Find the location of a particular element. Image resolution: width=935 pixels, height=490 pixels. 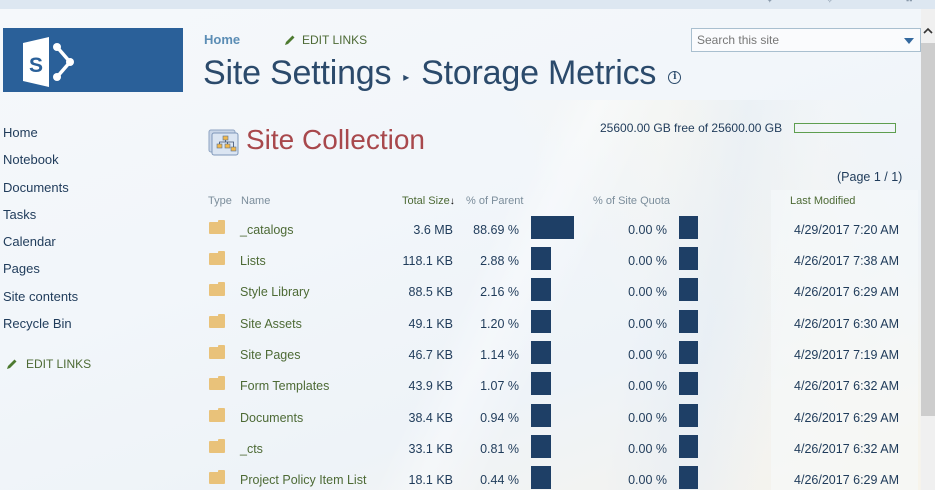

row-last-modified: 4/29/2017 7:19 AM is located at coordinates (846, 355).